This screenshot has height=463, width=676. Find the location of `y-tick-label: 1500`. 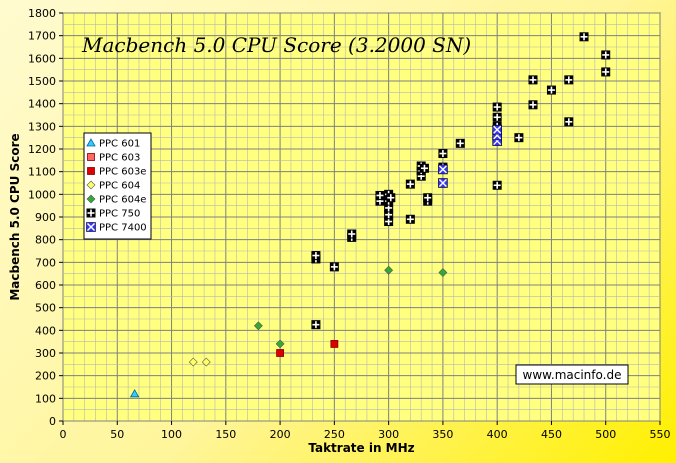

y-tick-label: 1500 is located at coordinates (42, 81).